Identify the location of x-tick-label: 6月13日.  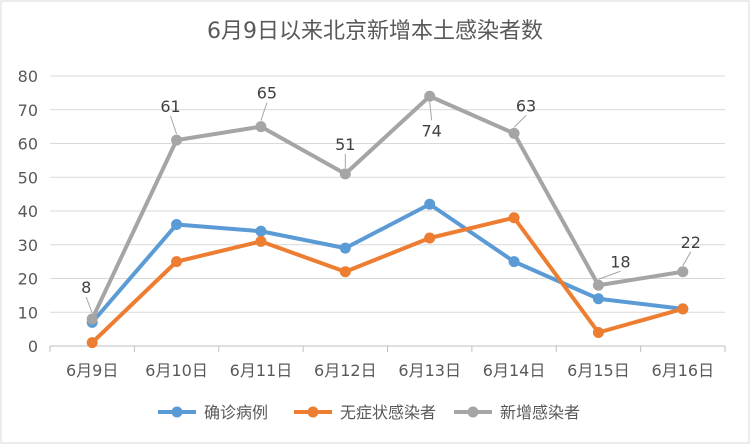
(429, 370).